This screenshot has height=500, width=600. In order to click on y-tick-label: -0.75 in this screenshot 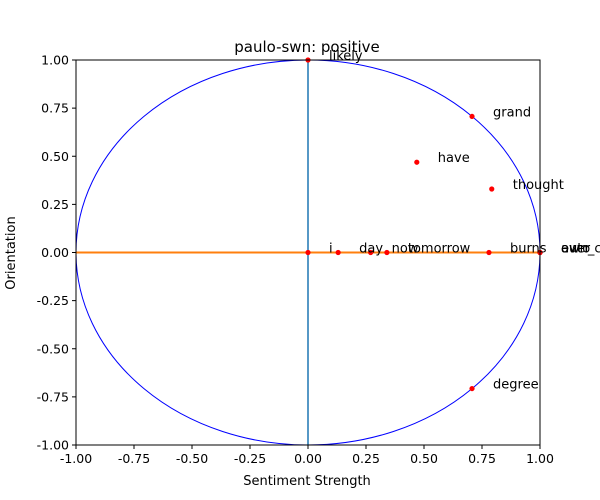, I will do `click(53, 396)`.